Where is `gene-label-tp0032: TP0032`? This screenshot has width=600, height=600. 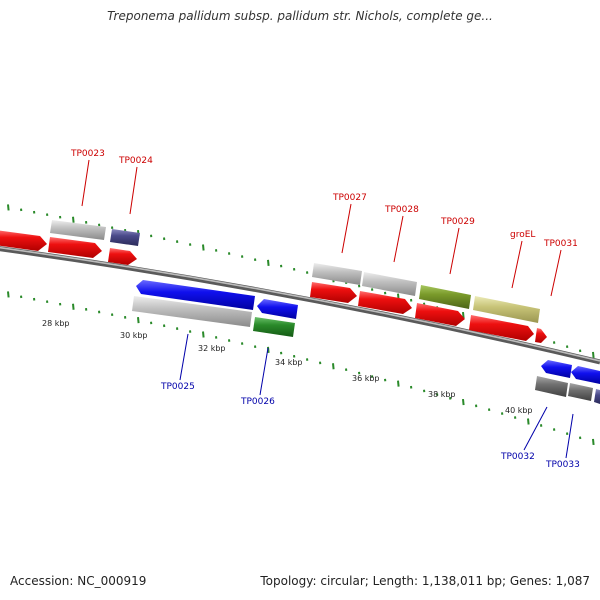
gene-label-tp0032: TP0032 is located at coordinates (517, 457).